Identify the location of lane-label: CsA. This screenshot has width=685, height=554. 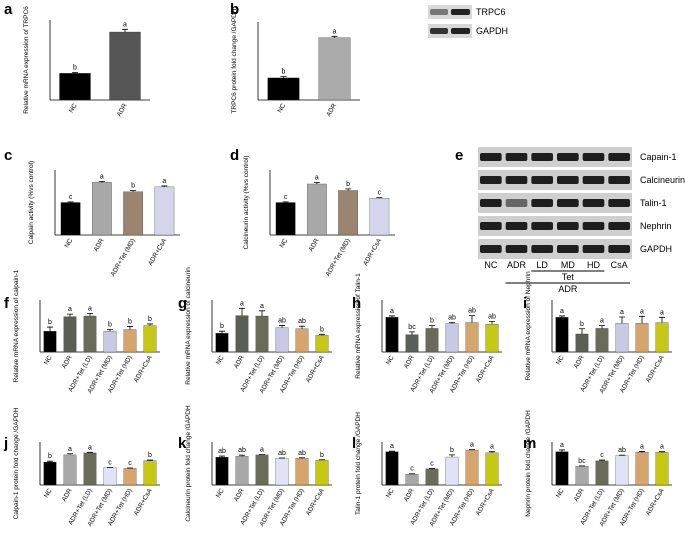
(619, 265).